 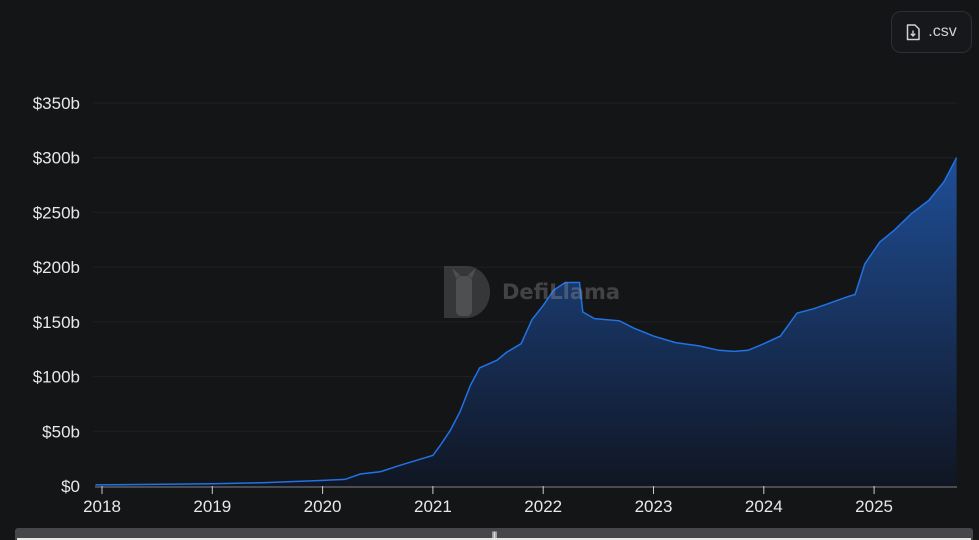 What do you see at coordinates (561, 292) in the screenshot?
I see `watermark-text: DefiLlama` at bounding box center [561, 292].